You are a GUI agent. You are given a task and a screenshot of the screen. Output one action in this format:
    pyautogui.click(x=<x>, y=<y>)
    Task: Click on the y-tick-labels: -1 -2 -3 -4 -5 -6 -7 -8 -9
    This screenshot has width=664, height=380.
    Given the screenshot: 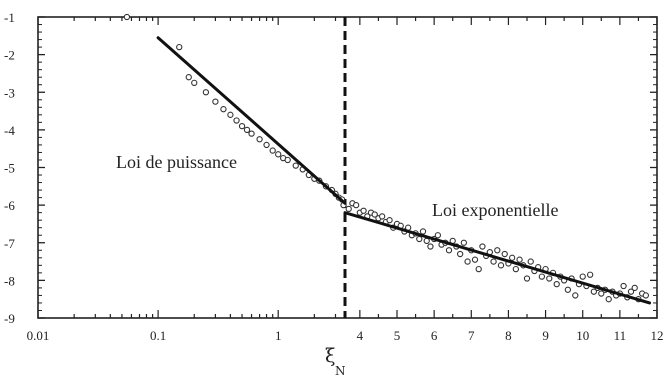 What is the action you would take?
    pyautogui.click(x=9, y=168)
    